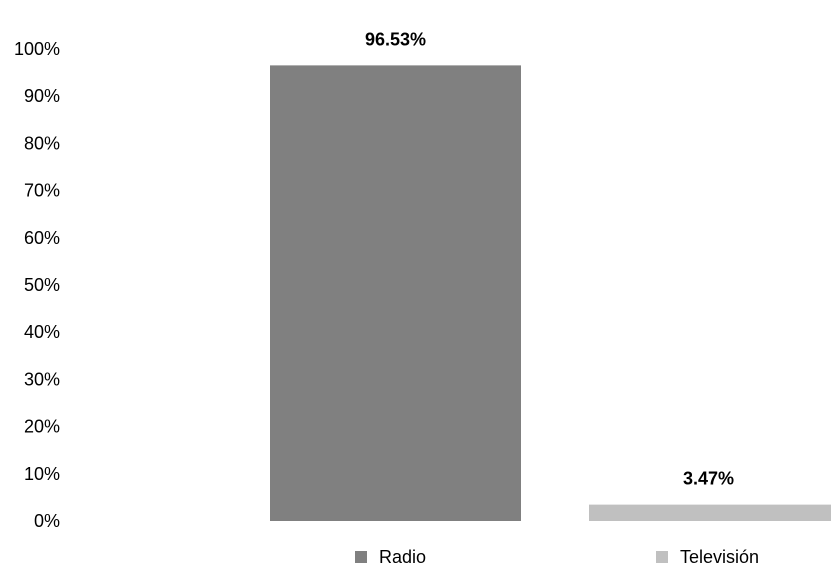 Image resolution: width=831 pixels, height=574 pixels. What do you see at coordinates (37, 49) in the screenshot?
I see `y-tick-label: 100%` at bounding box center [37, 49].